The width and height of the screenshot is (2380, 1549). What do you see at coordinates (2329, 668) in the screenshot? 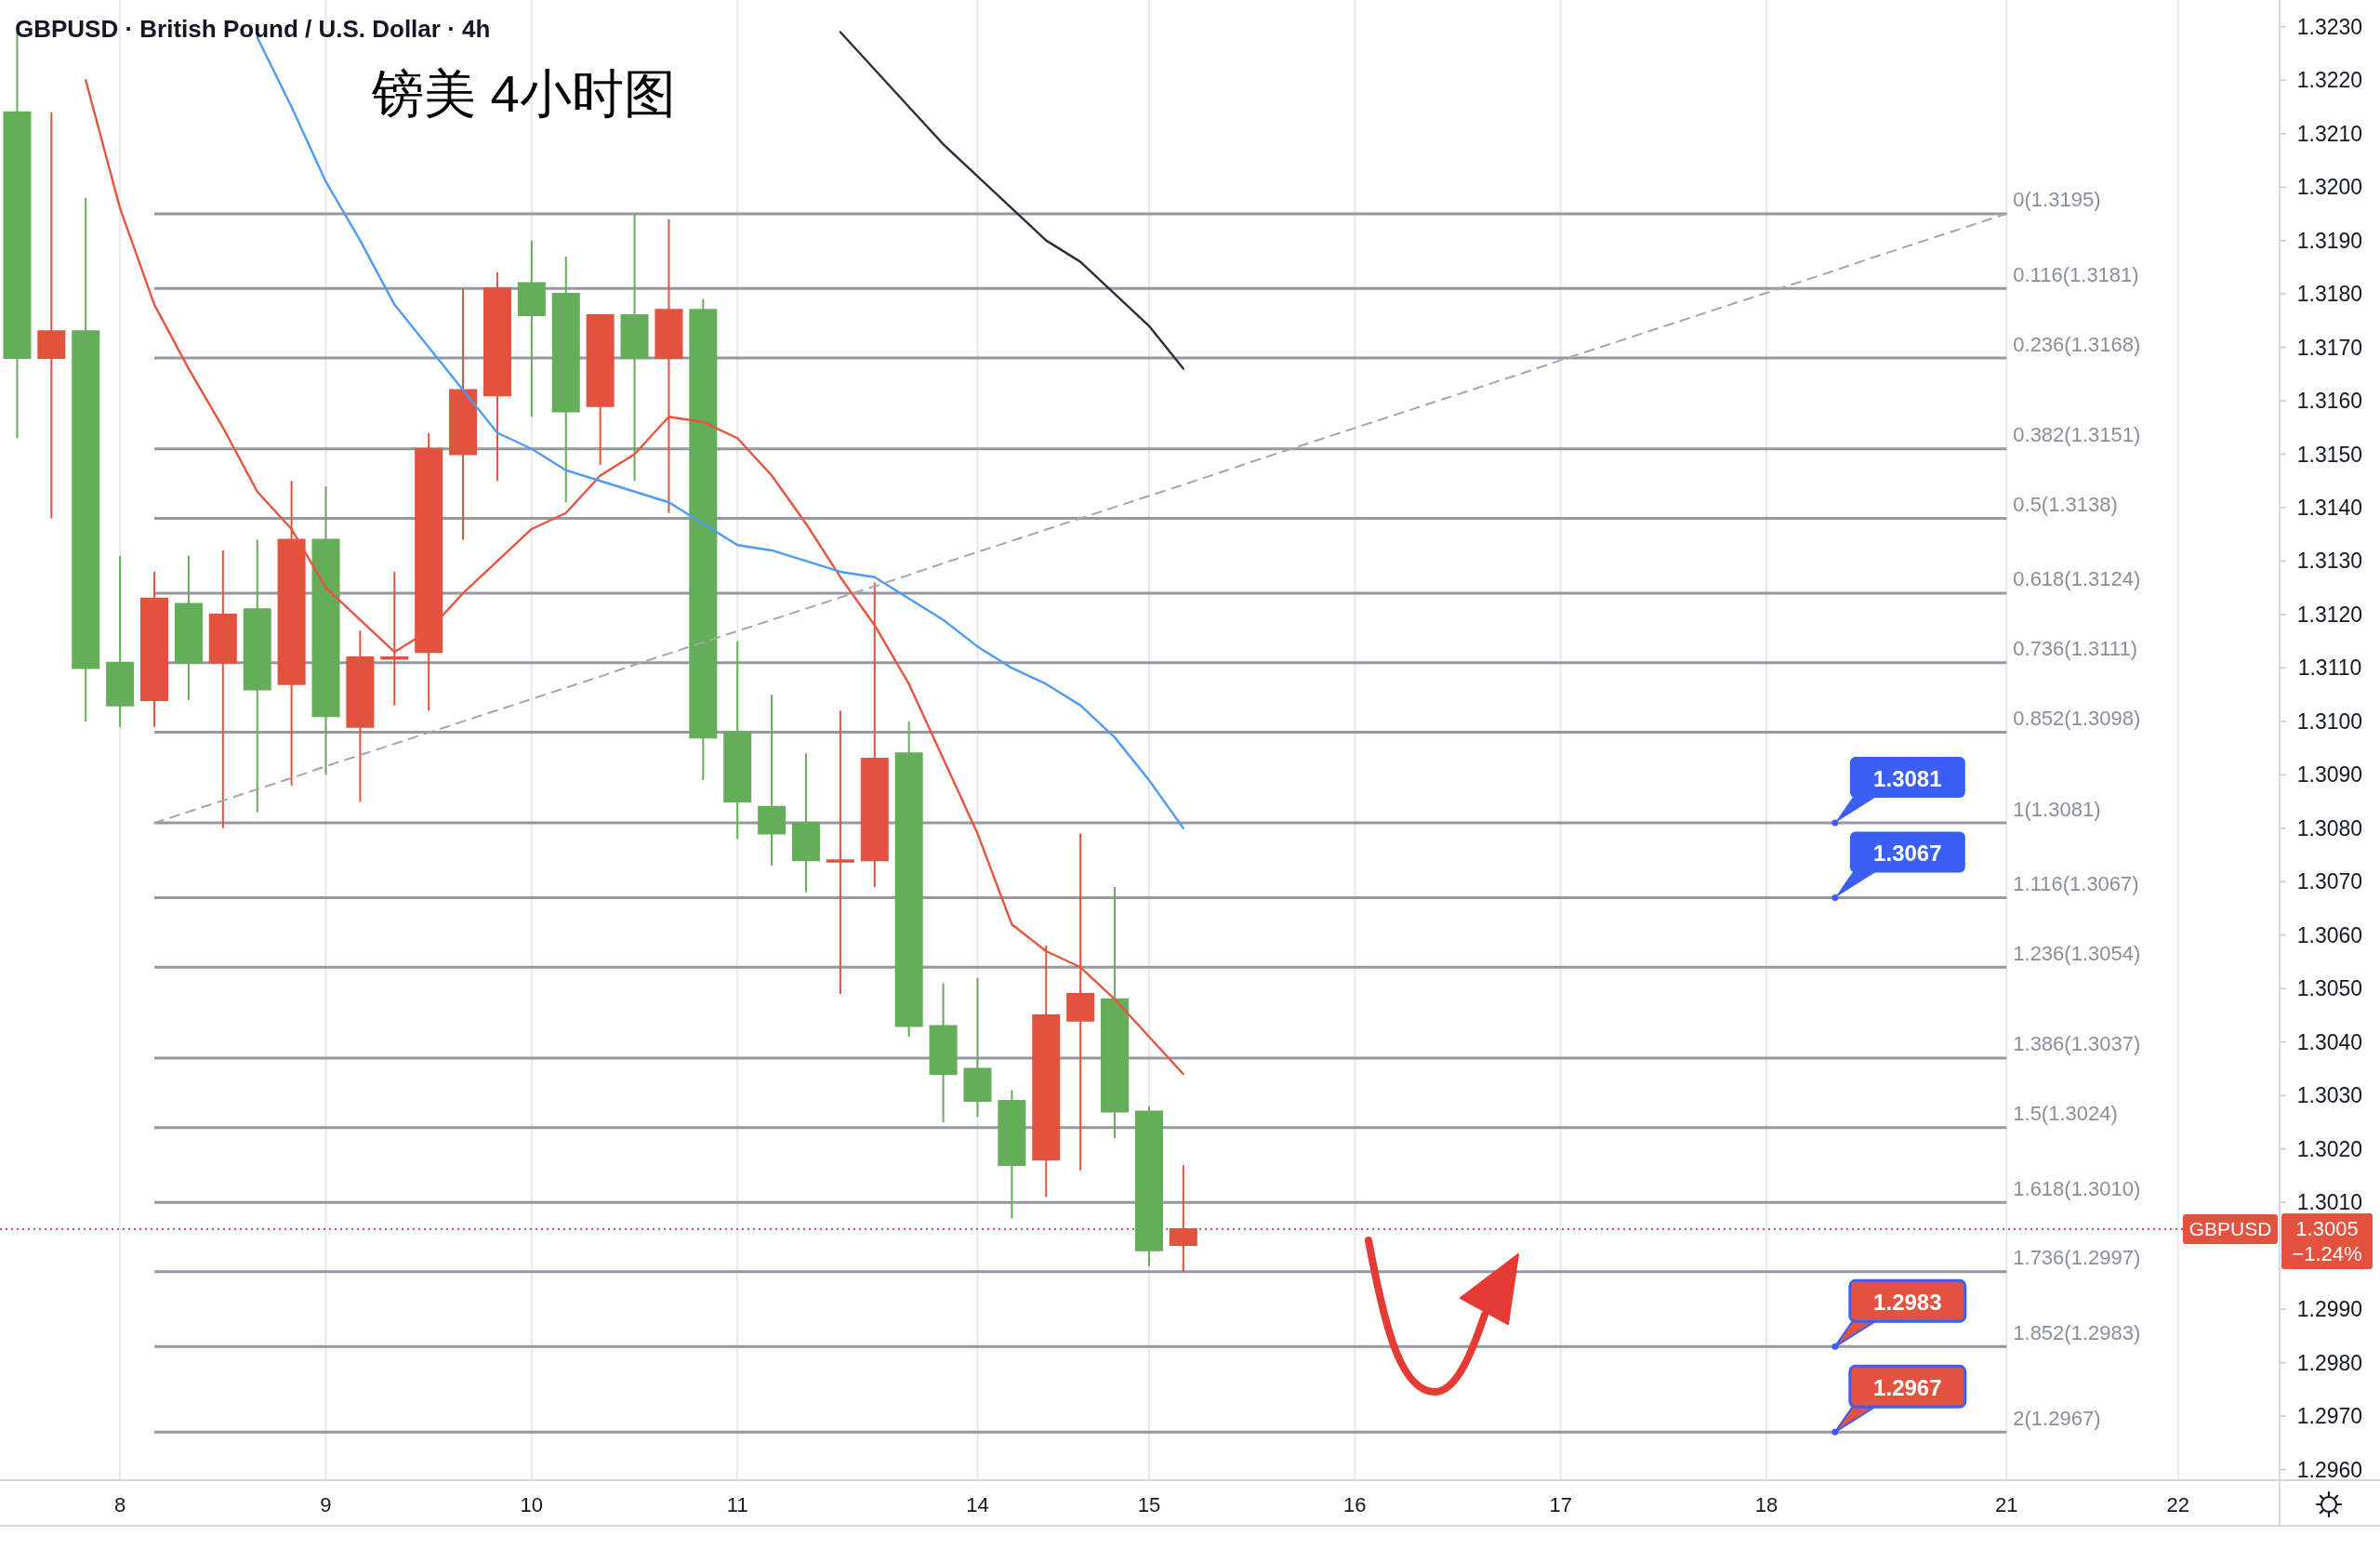
I see `y-tick-label: 1.3110` at bounding box center [2329, 668].